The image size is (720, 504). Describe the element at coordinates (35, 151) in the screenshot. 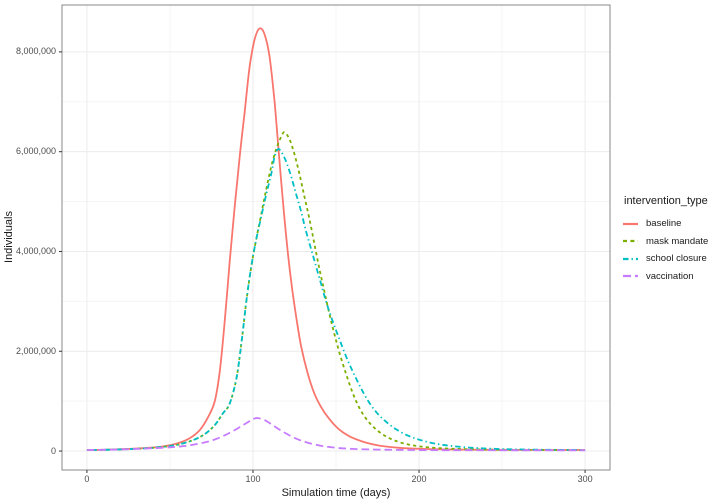

I see `y-tick-label: 6,000,000` at that location.